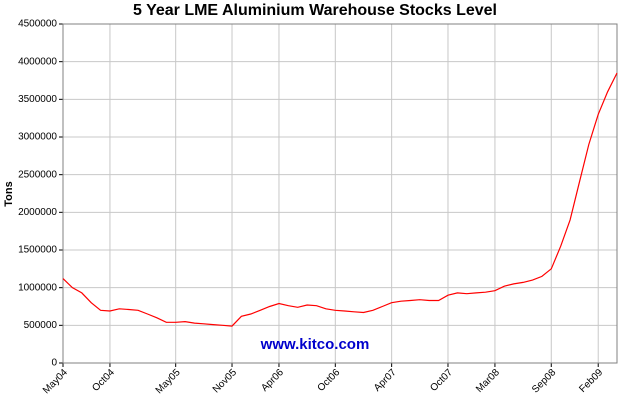 This screenshot has height=400, width=630. I want to click on y-tick-label: 4500000, so click(37, 24).